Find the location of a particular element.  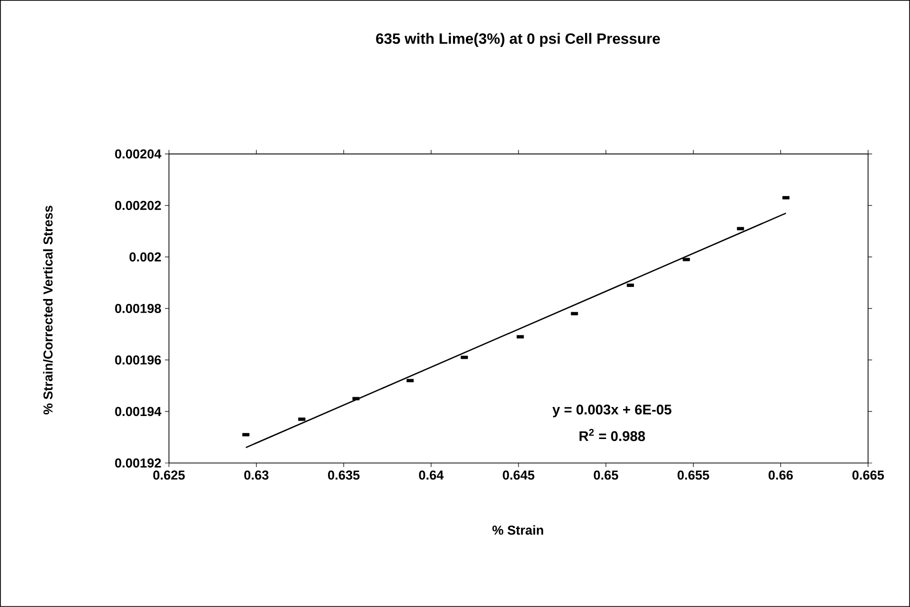

x-axis-title: % Strain is located at coordinates (518, 530).